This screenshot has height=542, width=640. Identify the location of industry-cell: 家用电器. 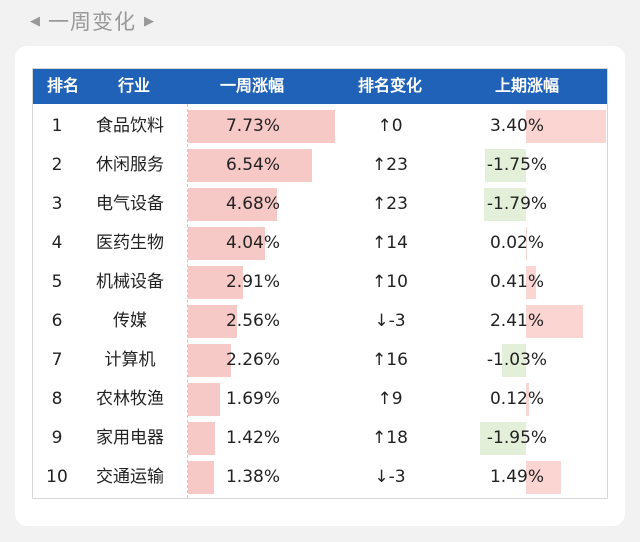
(130, 438).